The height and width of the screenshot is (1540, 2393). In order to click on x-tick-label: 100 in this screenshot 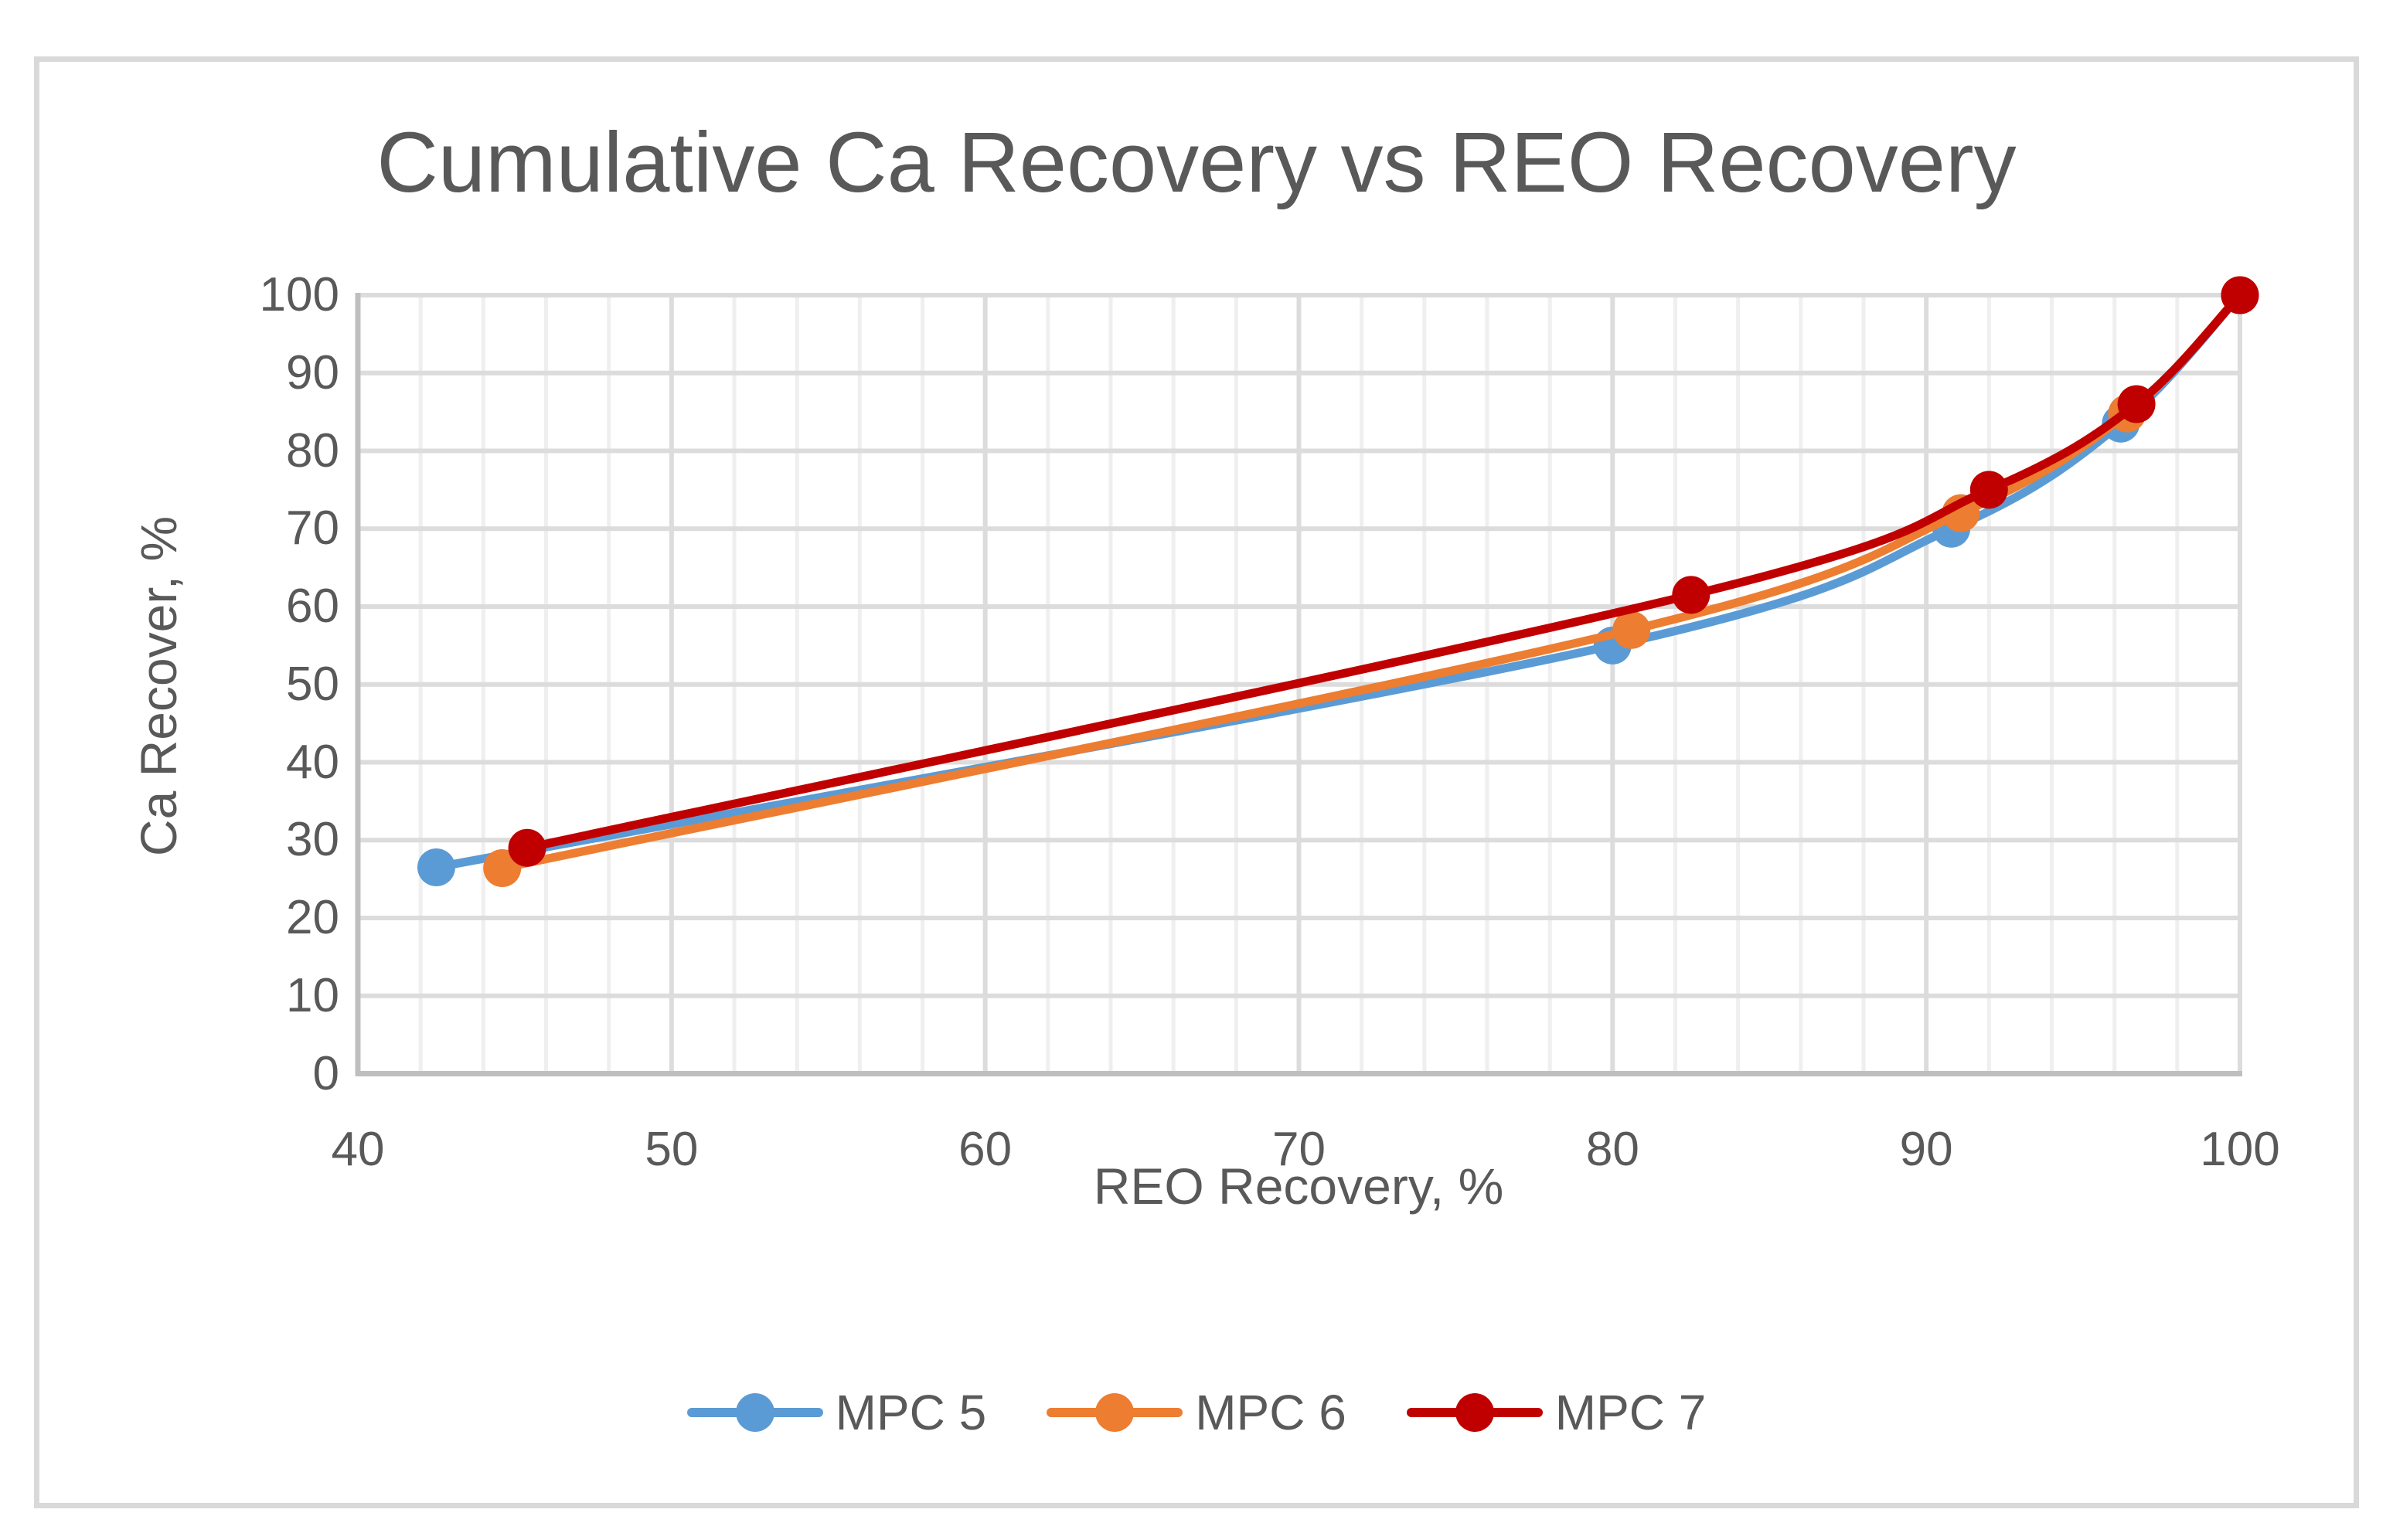, I will do `click(2240, 1149)`.